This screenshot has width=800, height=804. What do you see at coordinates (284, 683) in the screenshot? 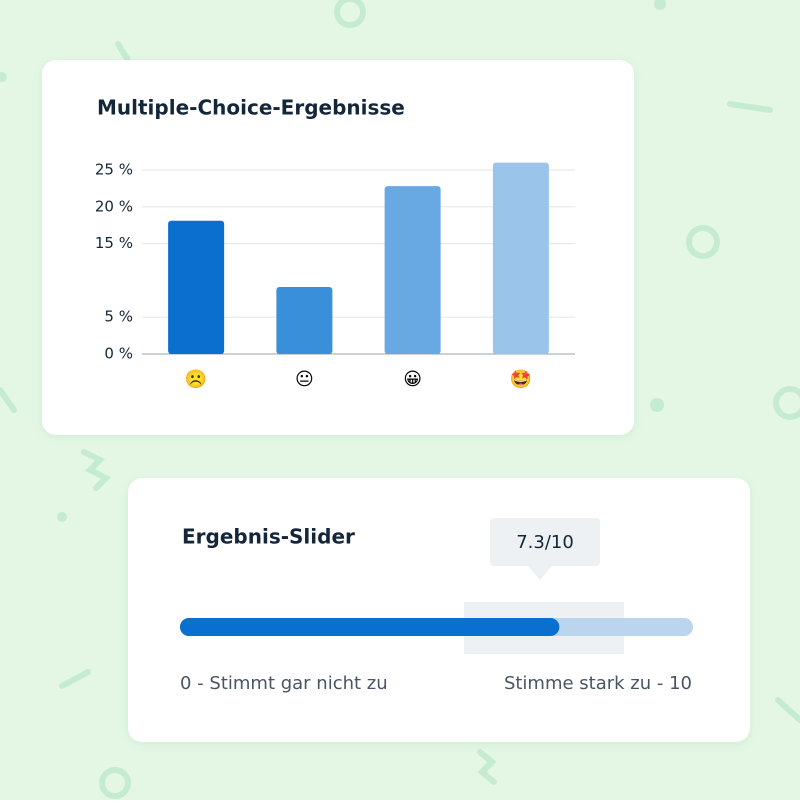
I see `min-label: 0 - Stimmt gar nicht zu` at bounding box center [284, 683].